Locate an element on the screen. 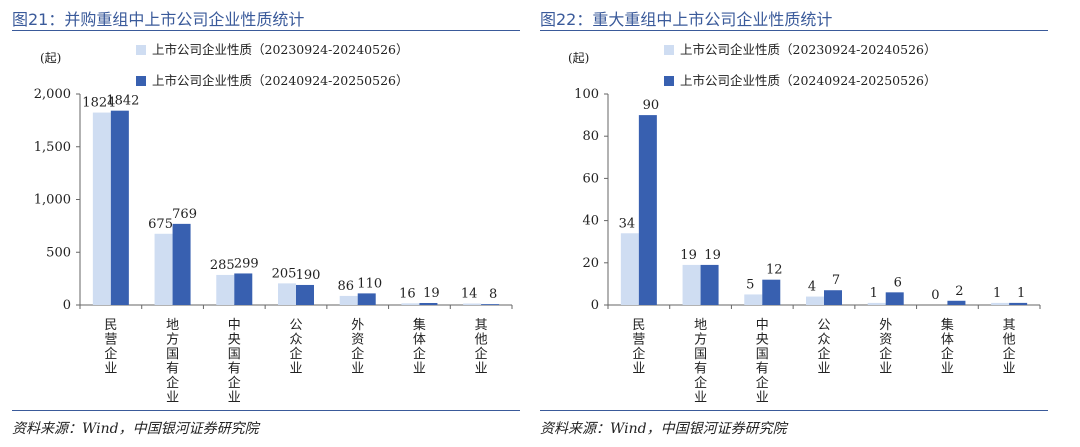 This screenshot has width=1080, height=447. data-label: 7 is located at coordinates (836, 280).